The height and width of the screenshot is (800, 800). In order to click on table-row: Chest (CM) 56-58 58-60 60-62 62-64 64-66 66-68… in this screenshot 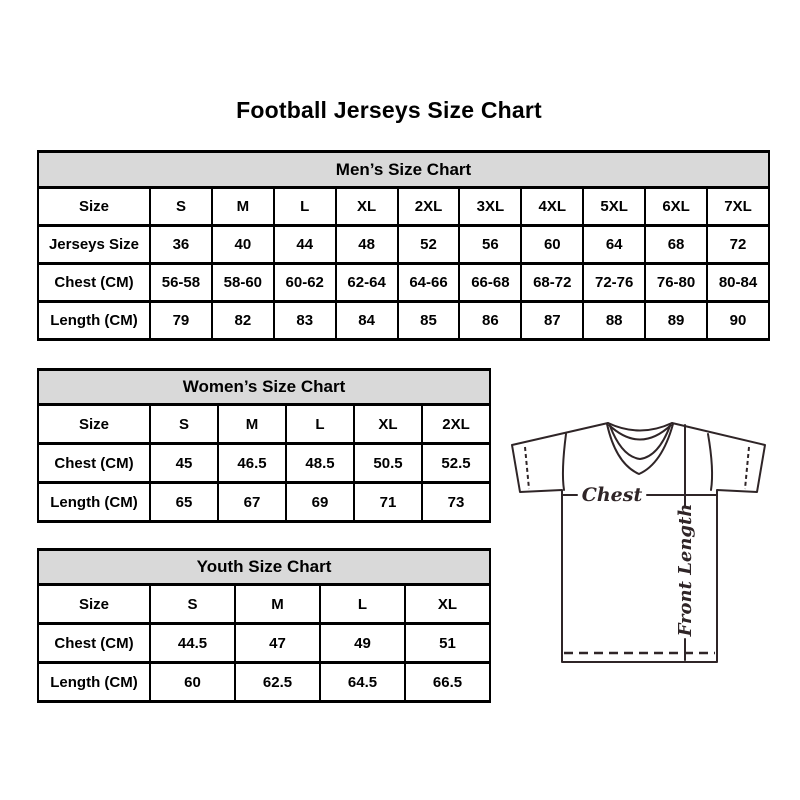, I will do `click(403, 282)`.